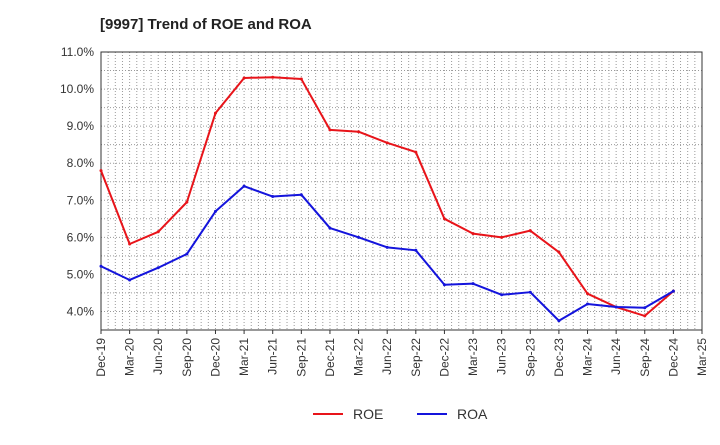 The image size is (720, 445). I want to click on legend-label-roa: ROA, so click(472, 414).